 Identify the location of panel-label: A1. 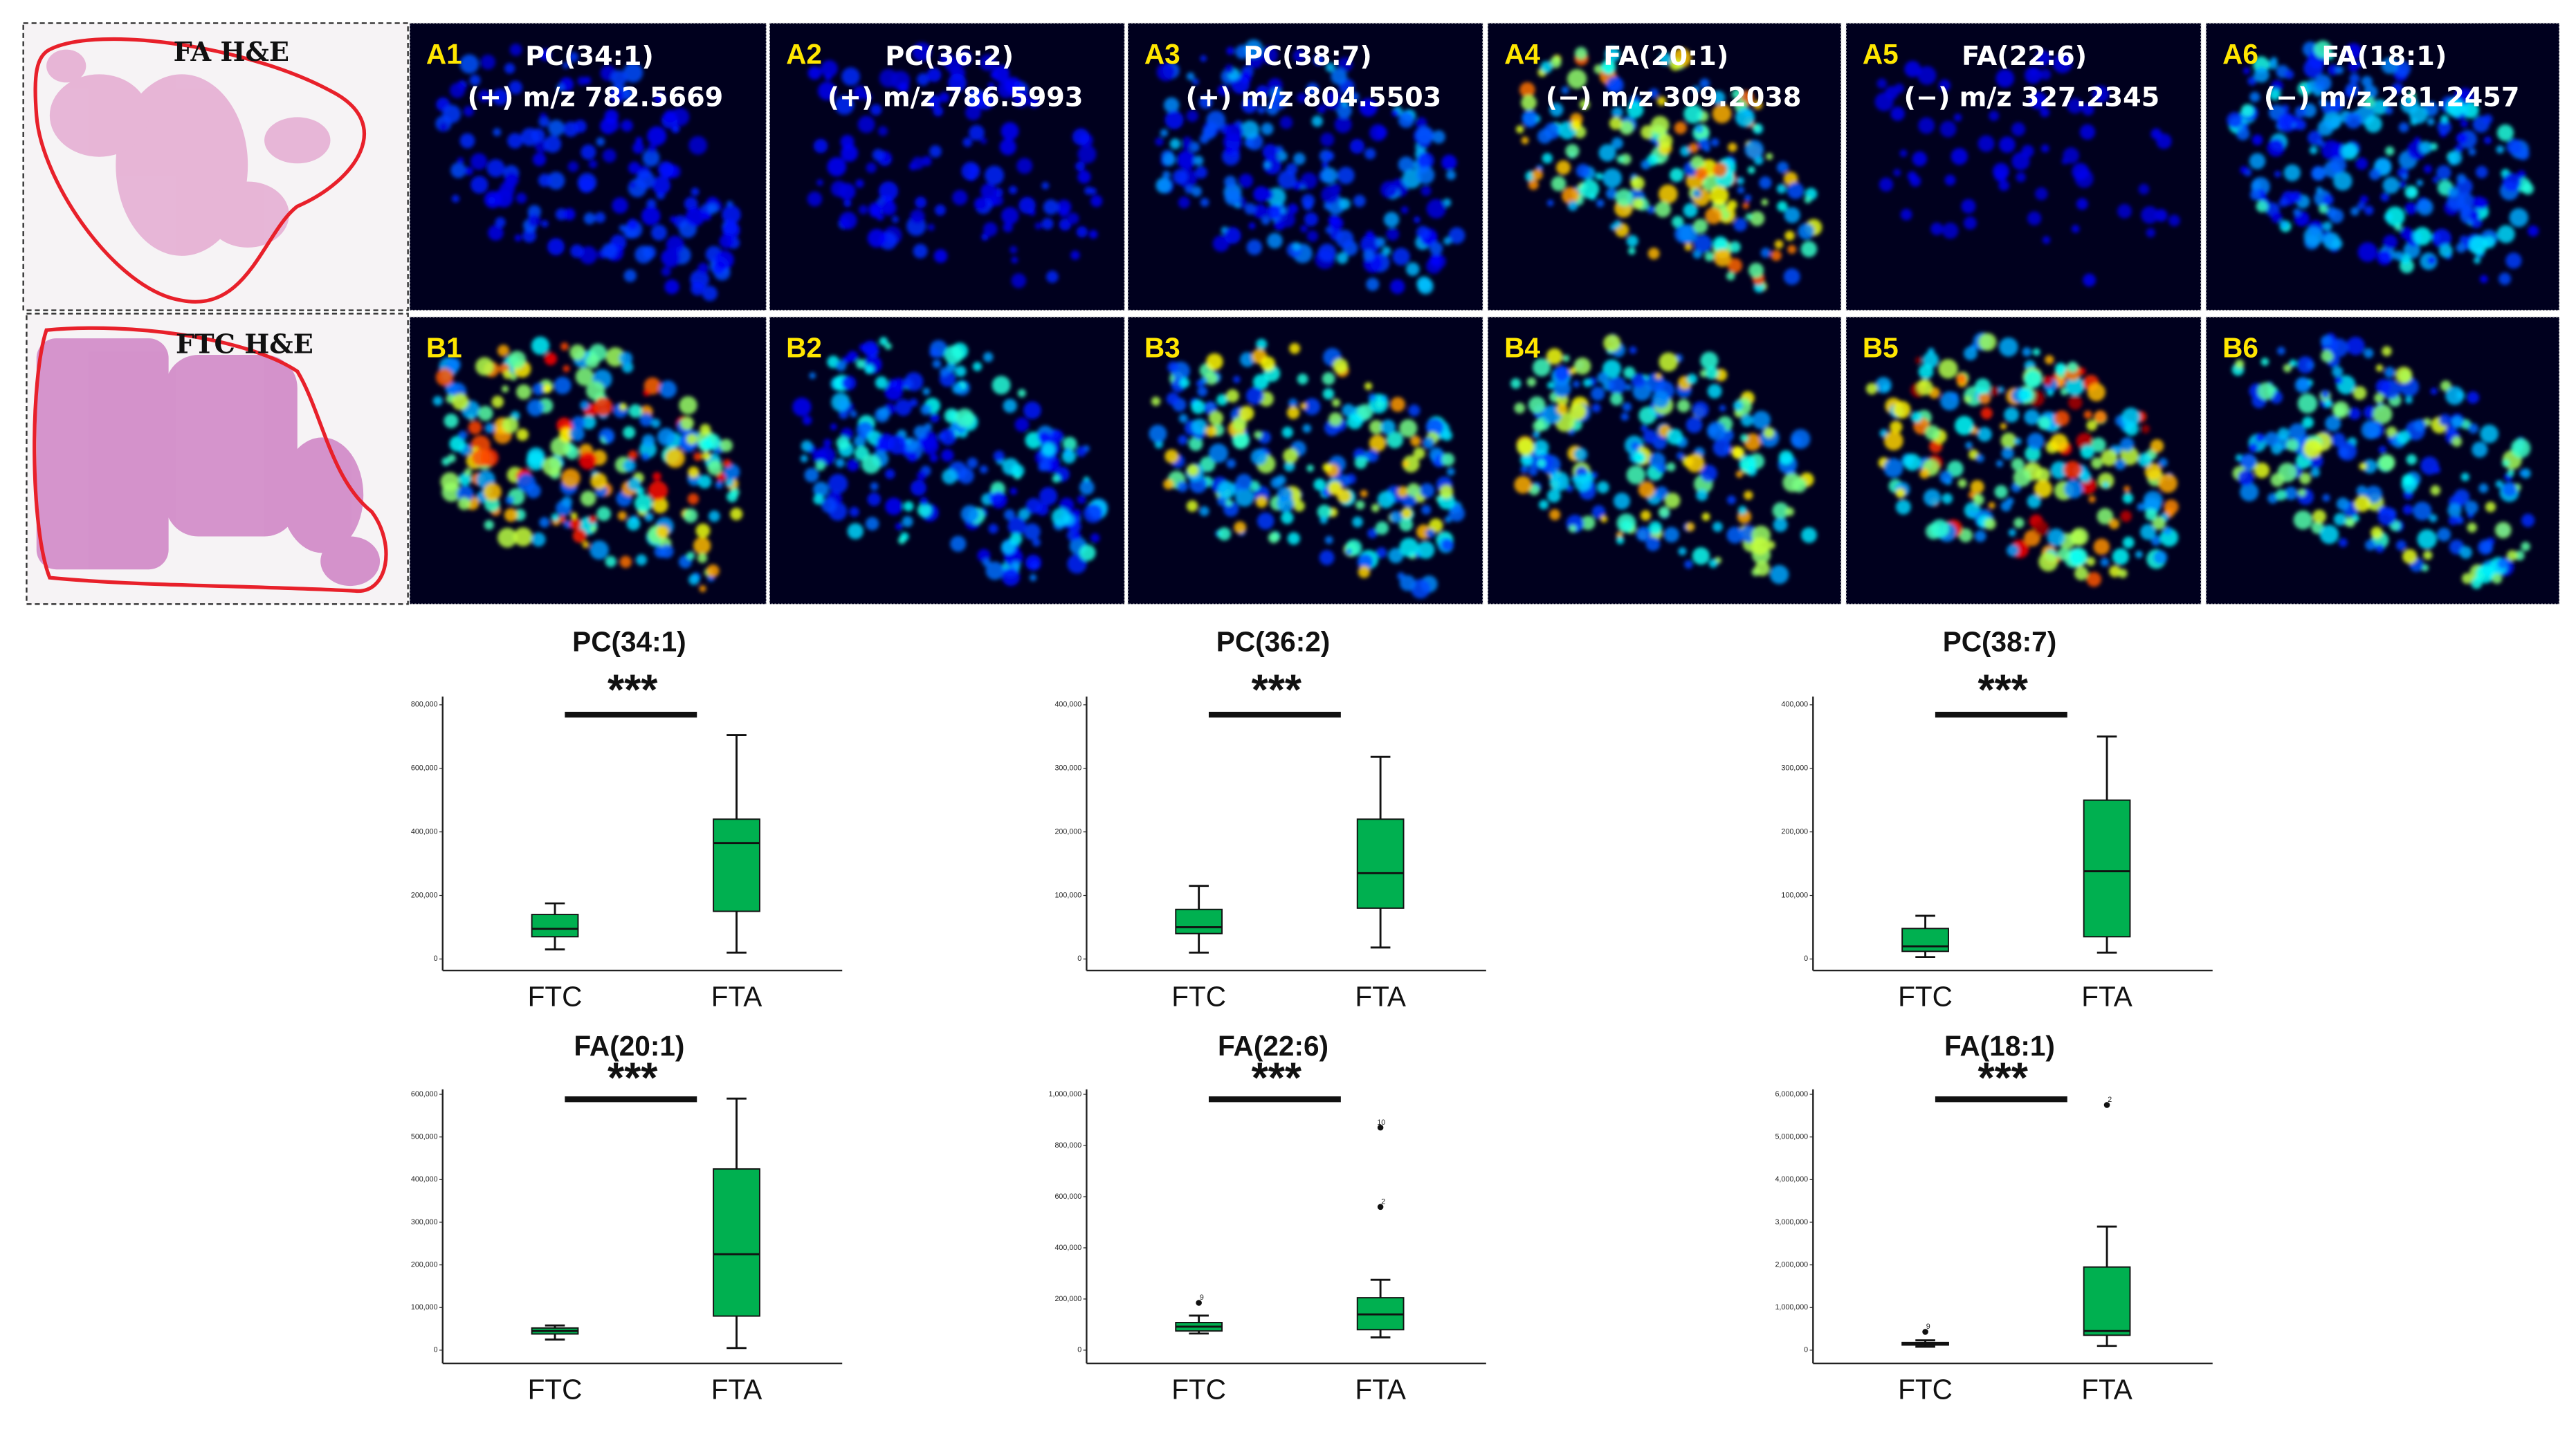
(444, 54).